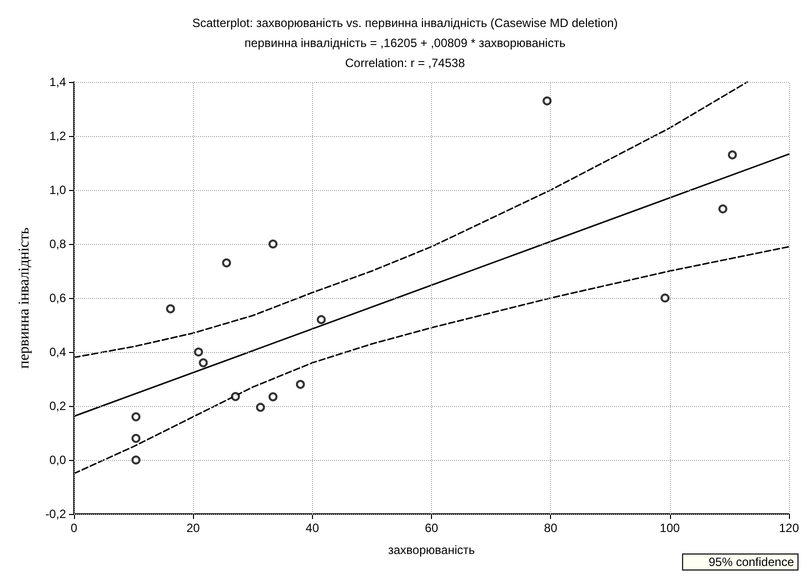  Describe the element at coordinates (431, 528) in the screenshot. I see `x-tick-label: 60` at that location.